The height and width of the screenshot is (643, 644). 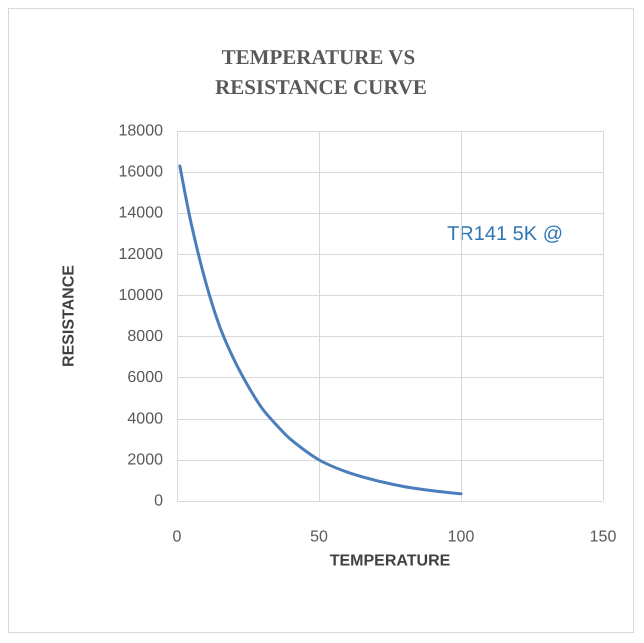 What do you see at coordinates (141, 213) in the screenshot?
I see `y-tick-label: 14000` at bounding box center [141, 213].